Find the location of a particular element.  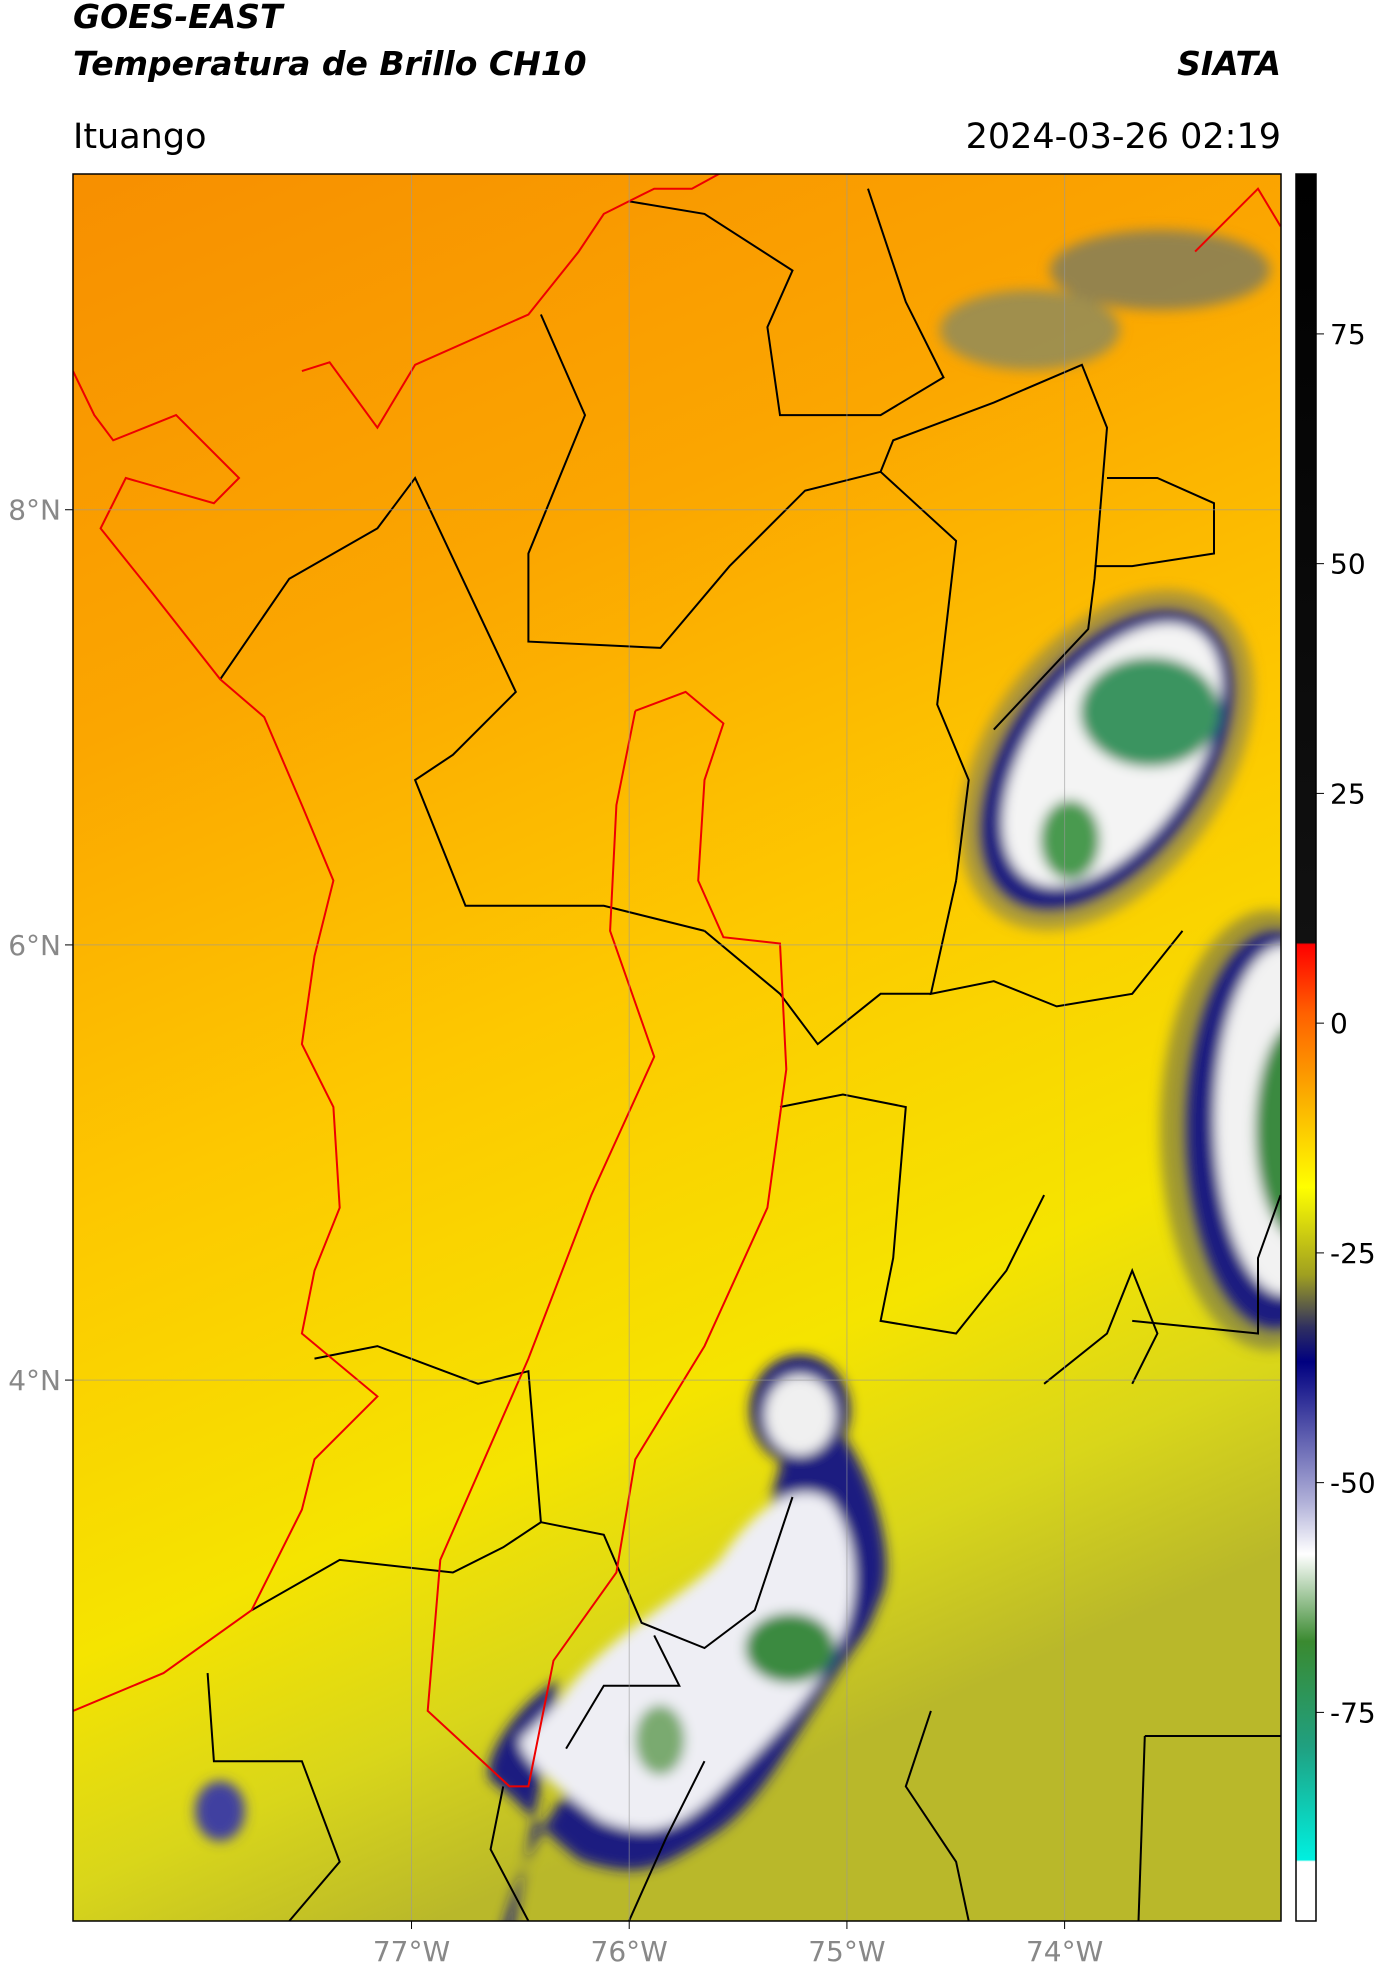

colorbar-tick-label: 50 is located at coordinates (1348, 564).